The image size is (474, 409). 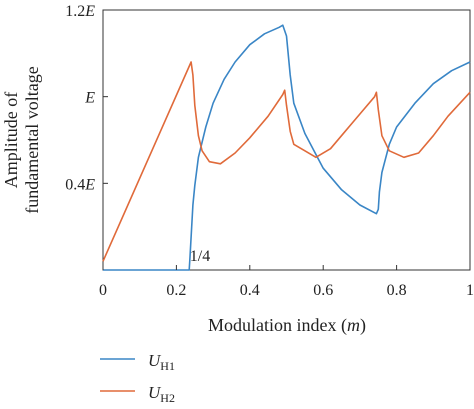 I want to click on x-tick-label: 1, so click(x=470, y=290).